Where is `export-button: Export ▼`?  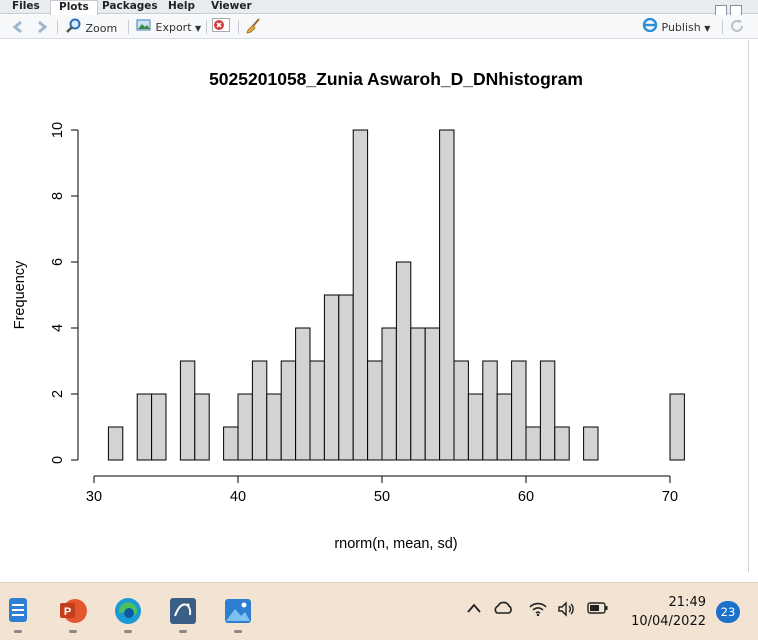 export-button: Export ▼ is located at coordinates (168, 27).